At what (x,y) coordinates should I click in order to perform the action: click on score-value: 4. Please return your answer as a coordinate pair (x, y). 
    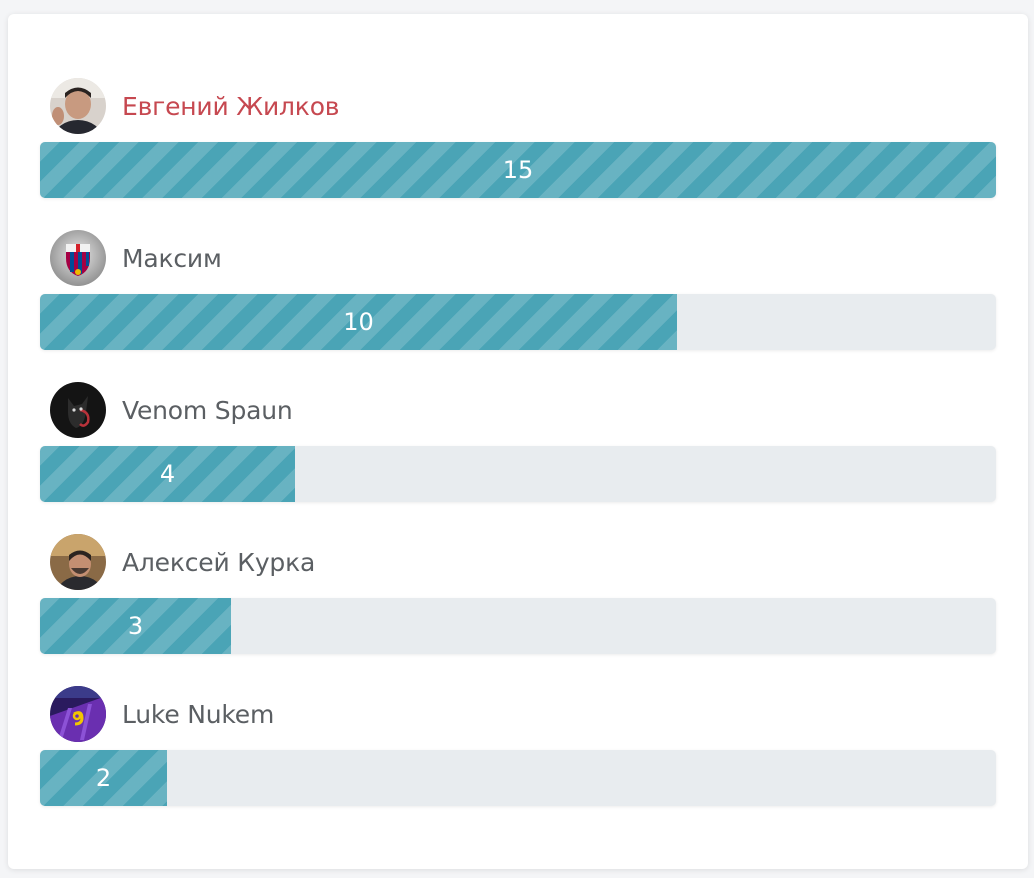
    Looking at the image, I should click on (167, 474).